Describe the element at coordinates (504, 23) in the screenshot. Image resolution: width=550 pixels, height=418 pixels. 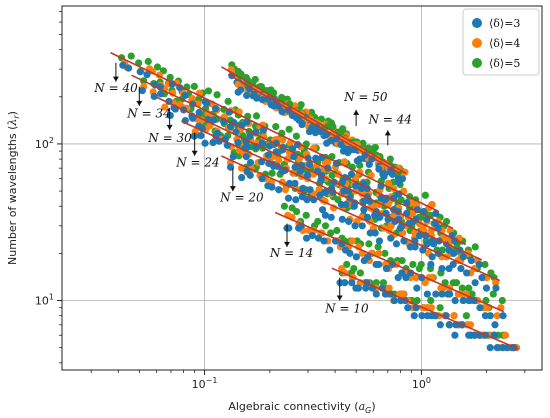
I see `legend-label: ⟨δ⟩=3` at that location.